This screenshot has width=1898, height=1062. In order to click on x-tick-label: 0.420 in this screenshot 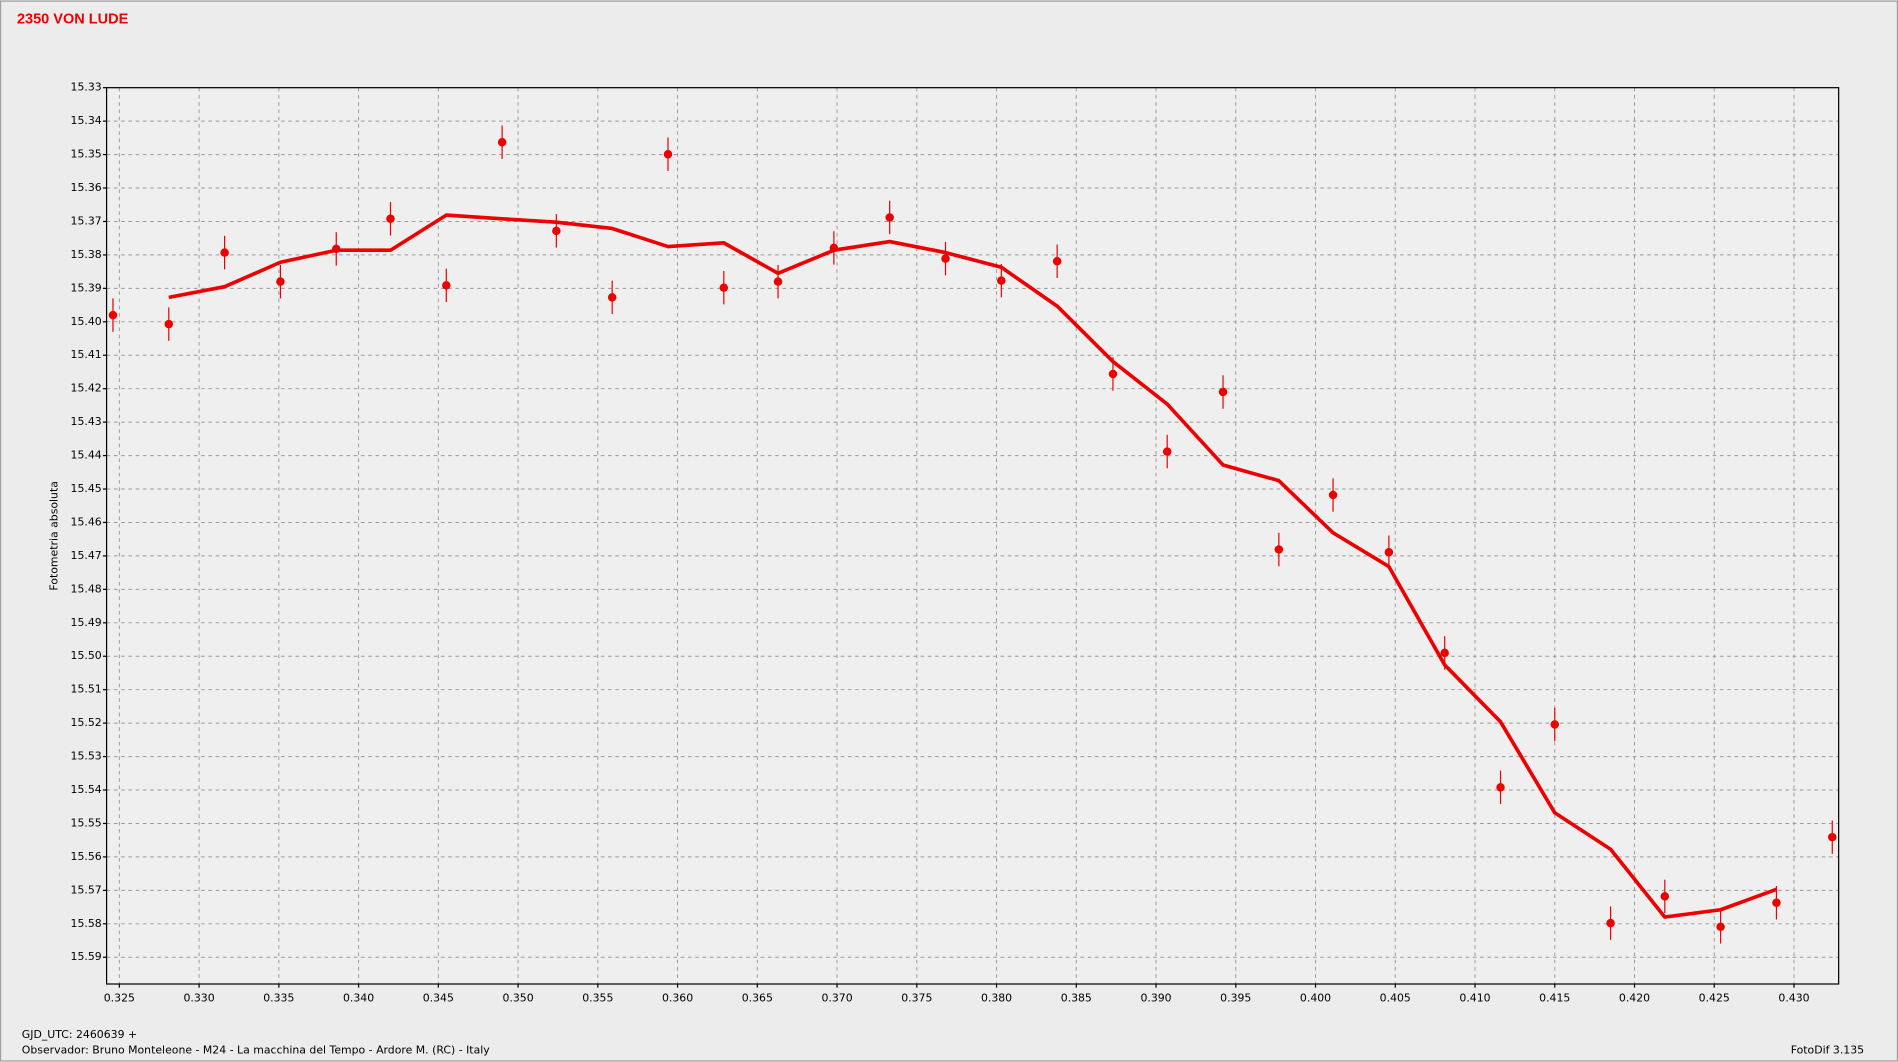, I will do `click(1634, 998)`.